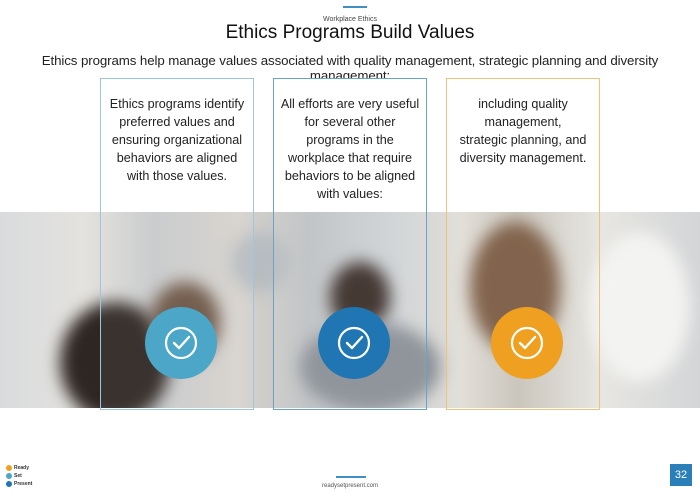  What do you see at coordinates (681, 475) in the screenshot?
I see `page-number-badge: 32` at bounding box center [681, 475].